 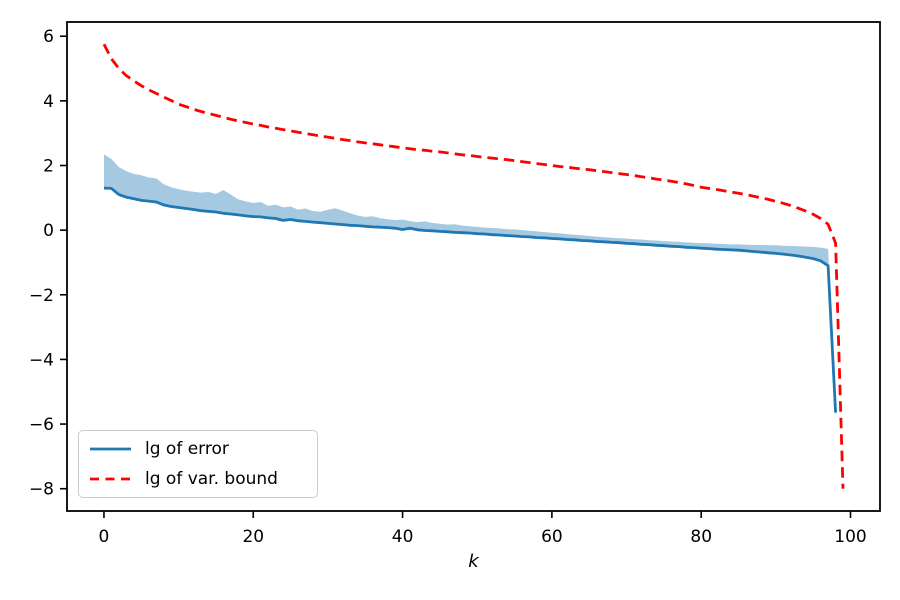 What do you see at coordinates (552, 537) in the screenshot?
I see `x-tick-label: 60` at bounding box center [552, 537].